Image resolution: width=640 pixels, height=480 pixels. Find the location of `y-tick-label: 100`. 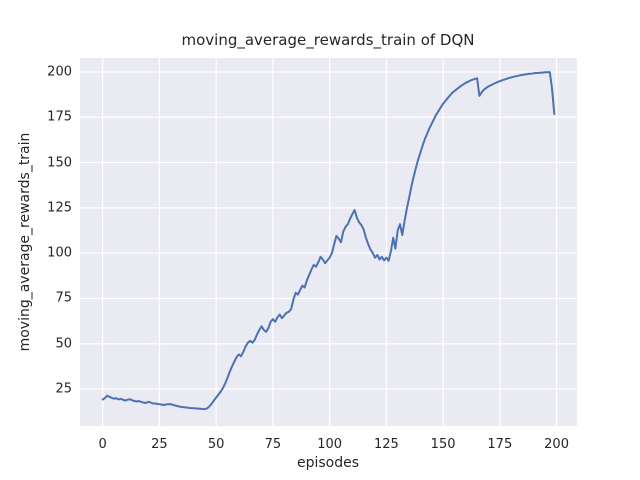

y-tick-label: 100 is located at coordinates (59, 253).